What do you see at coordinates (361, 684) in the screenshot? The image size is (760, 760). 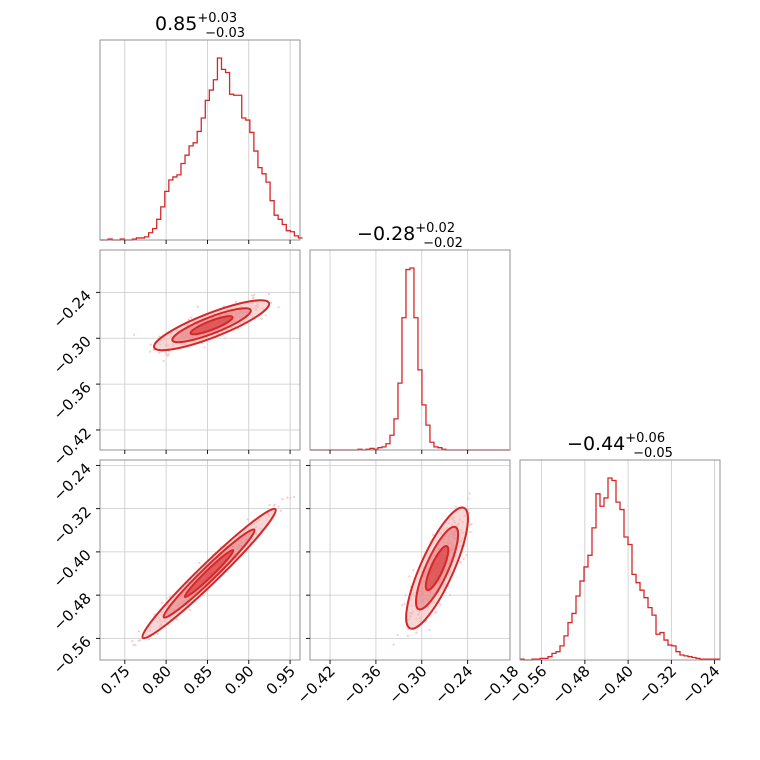 I see `x-tick-label: −0.36` at bounding box center [361, 684].